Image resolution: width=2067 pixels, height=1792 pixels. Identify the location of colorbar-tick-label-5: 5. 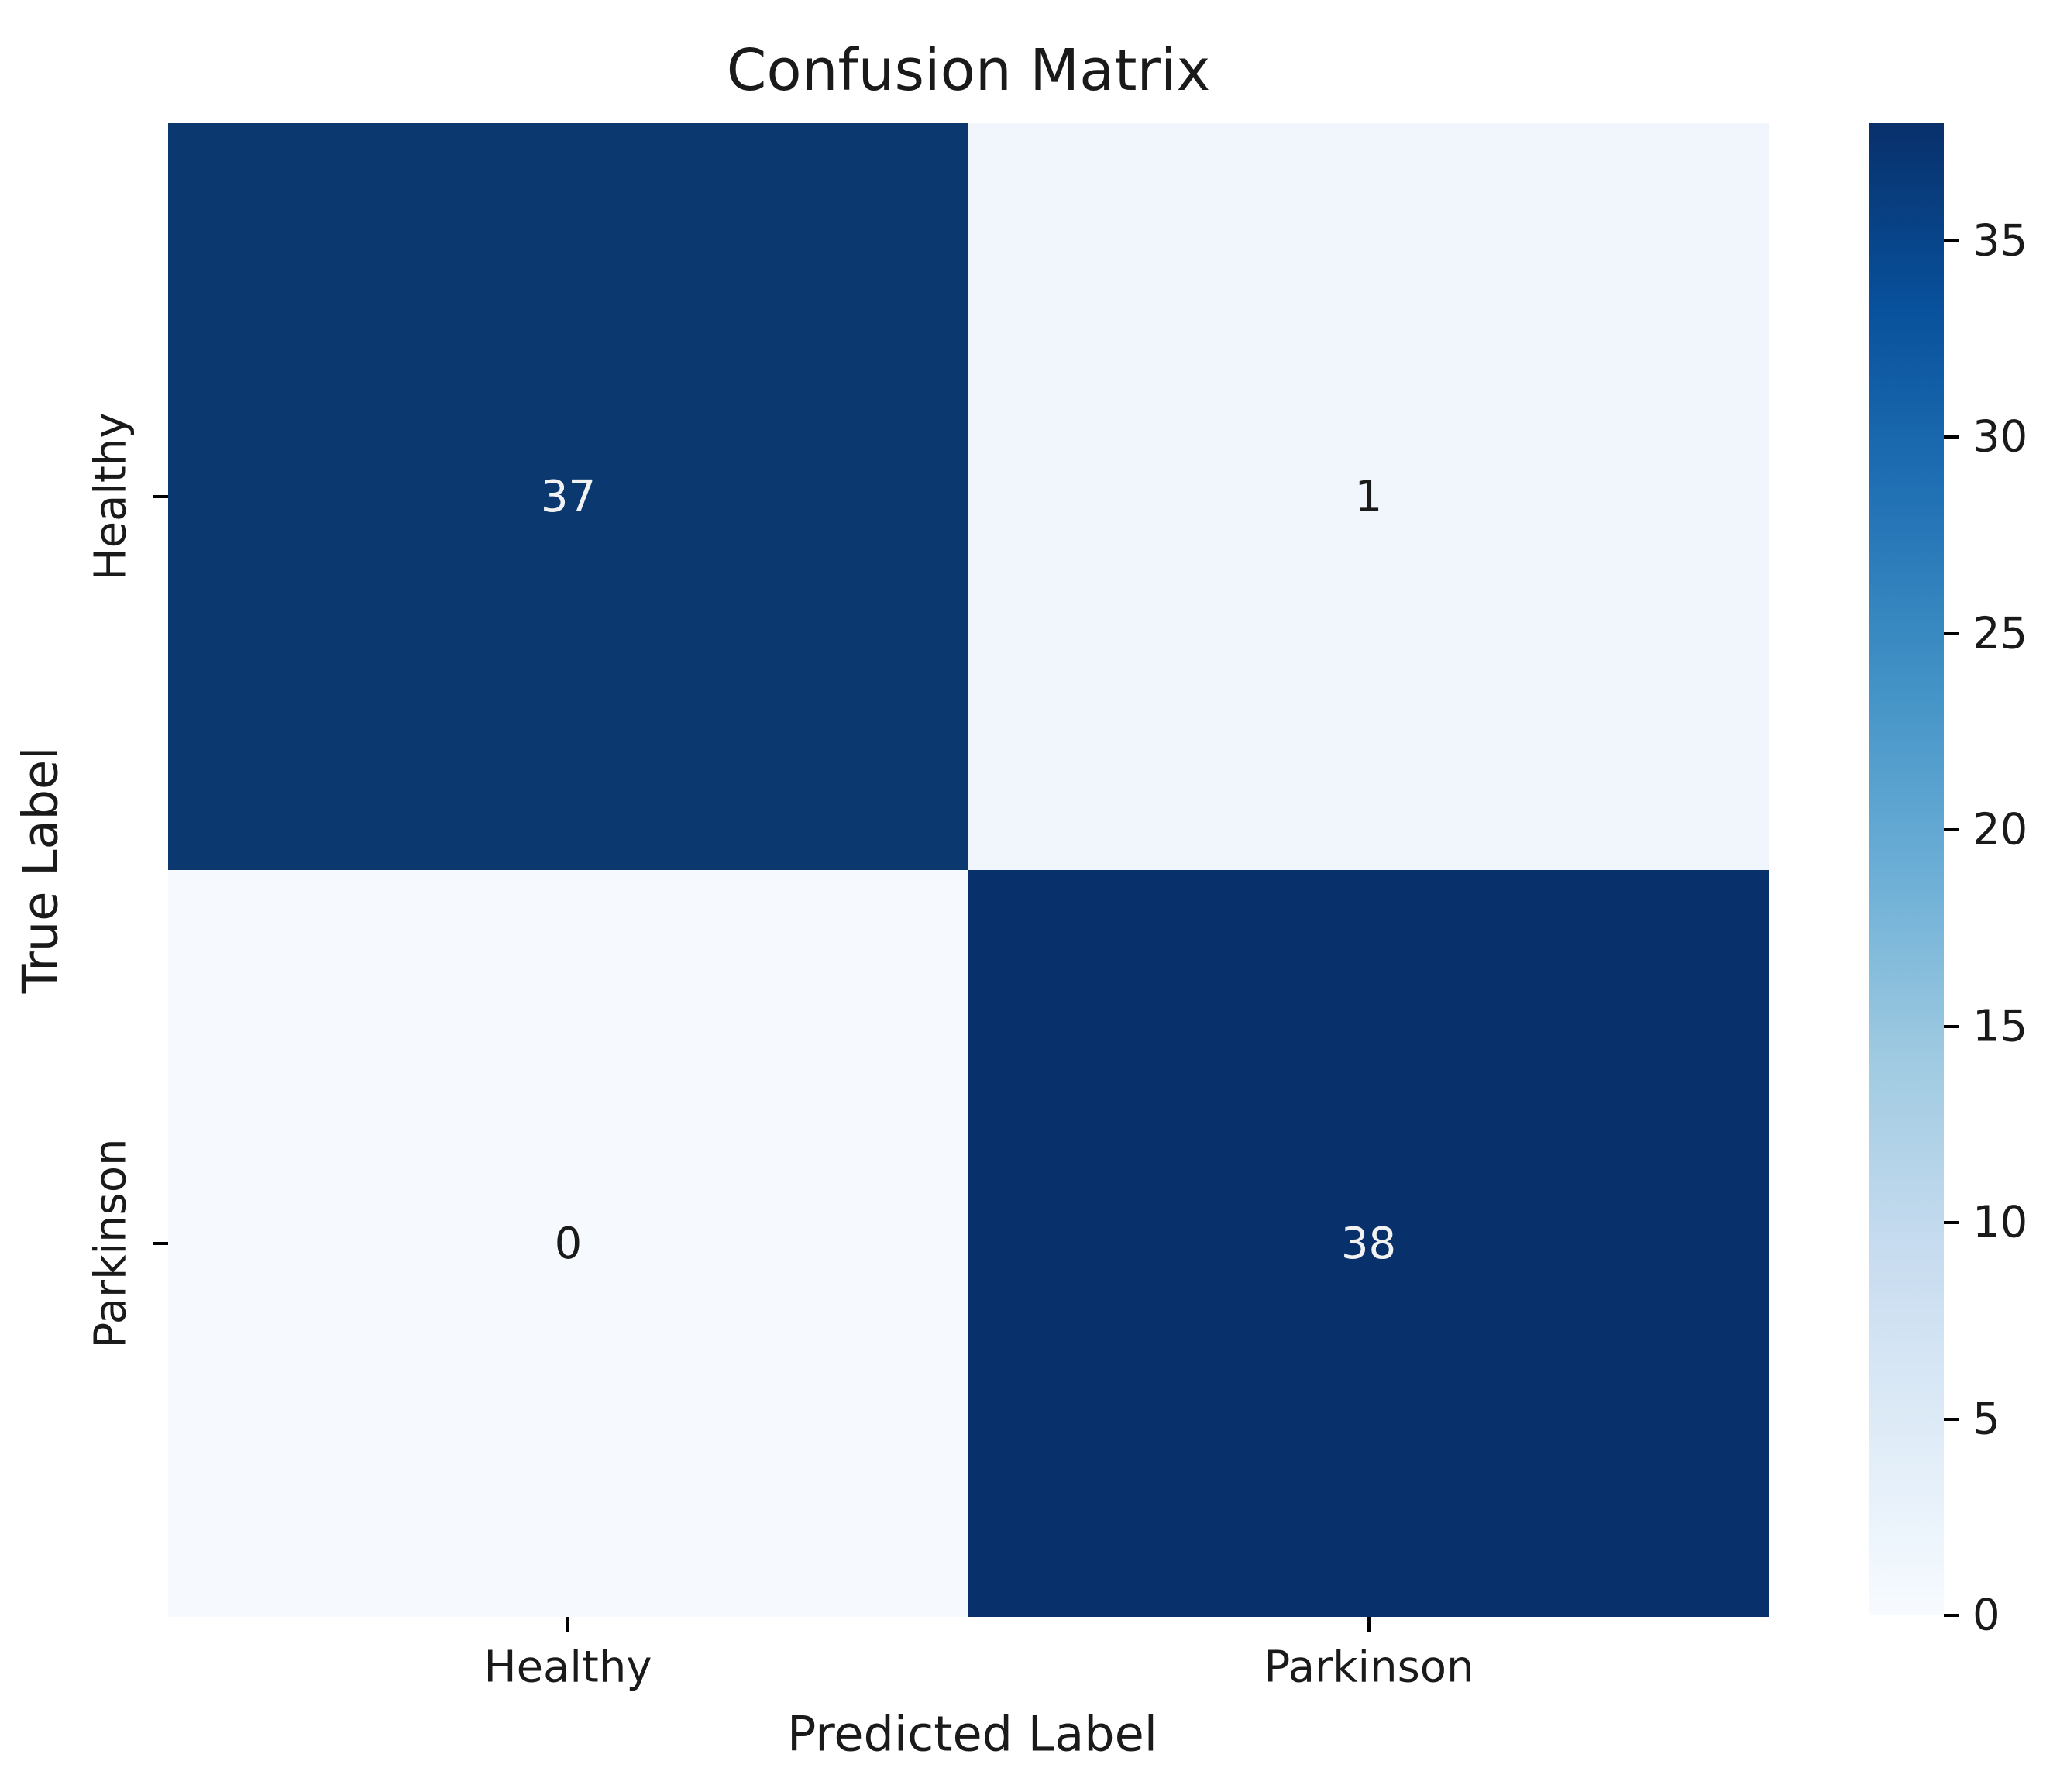
(1986, 1419).